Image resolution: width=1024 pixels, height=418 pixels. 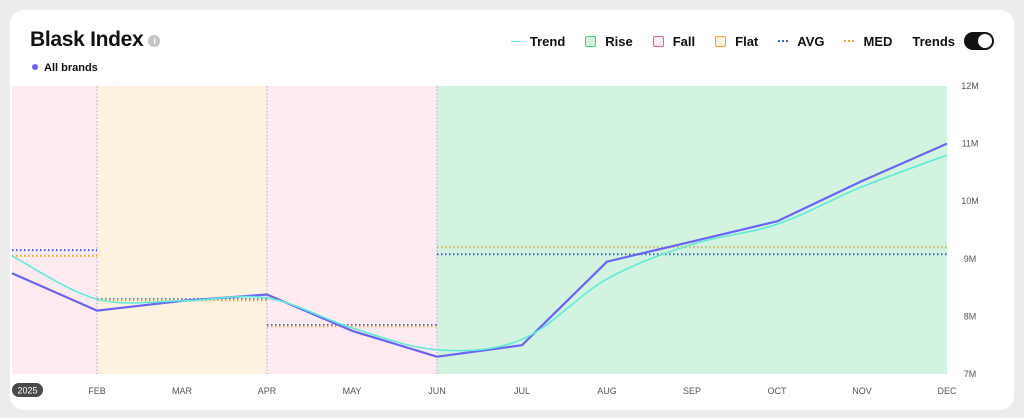 What do you see at coordinates (658, 41) in the screenshot?
I see `fall-swatch-icon` at bounding box center [658, 41].